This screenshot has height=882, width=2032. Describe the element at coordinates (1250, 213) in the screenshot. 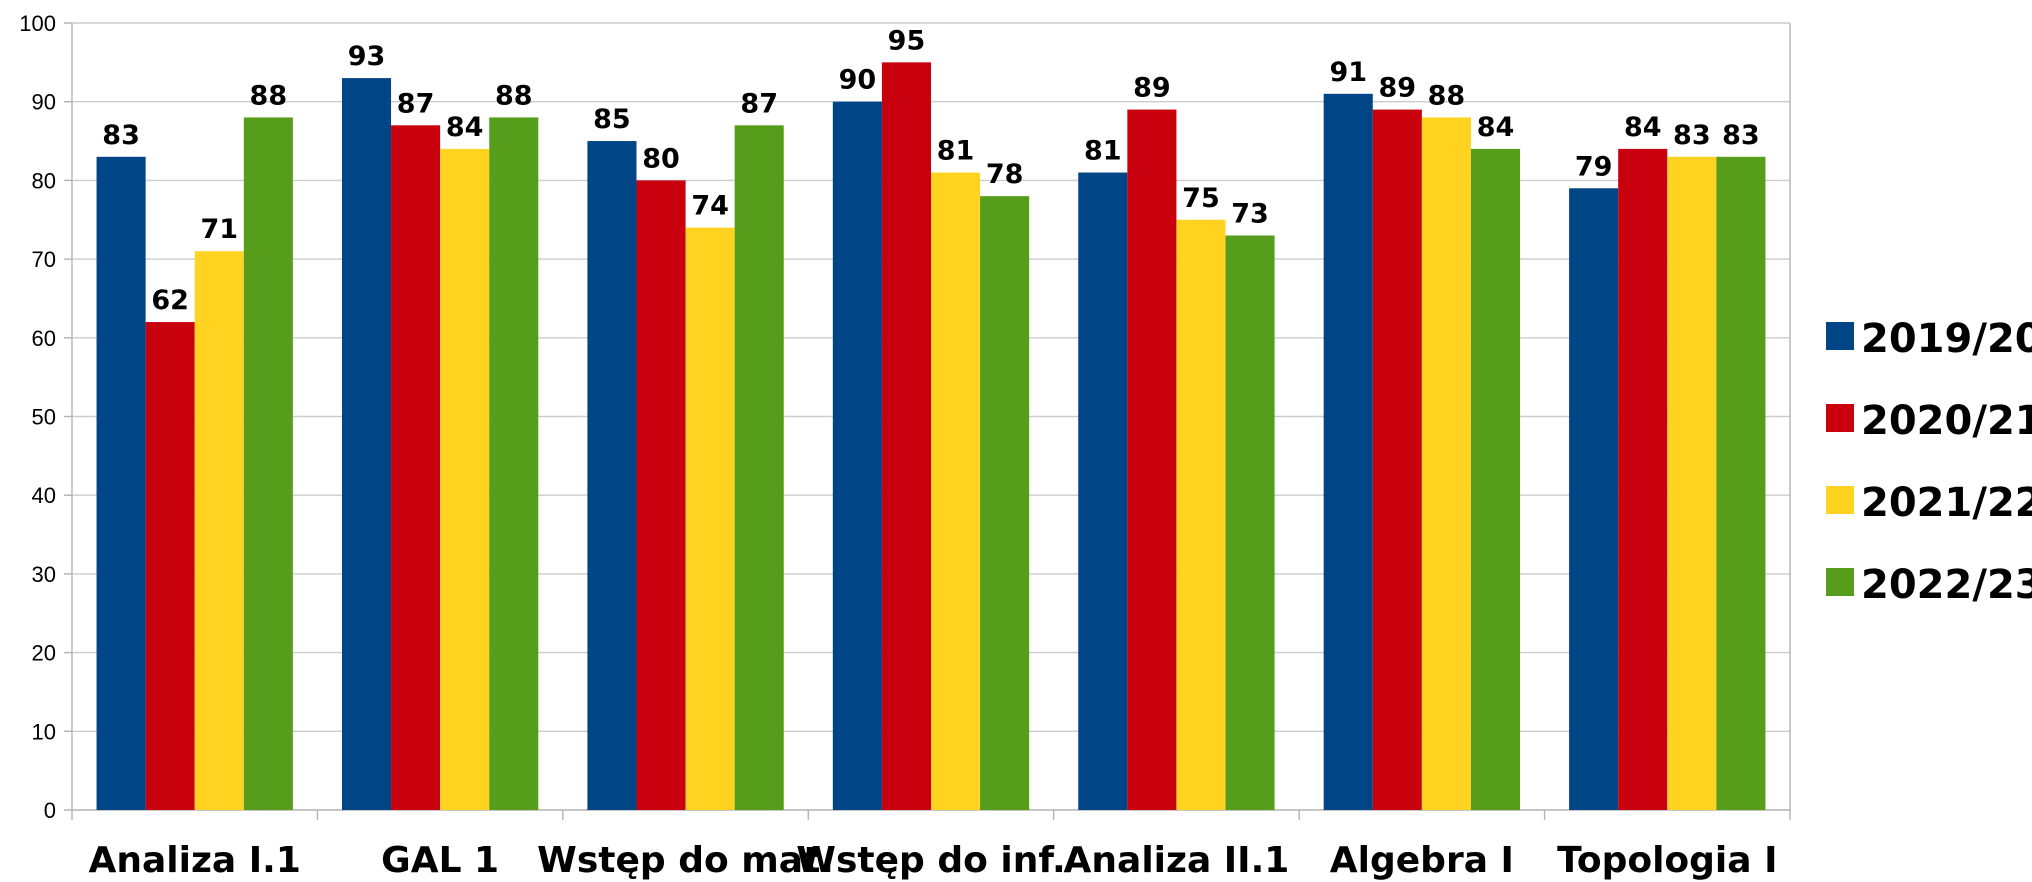

I see `data-label: 73` at that location.